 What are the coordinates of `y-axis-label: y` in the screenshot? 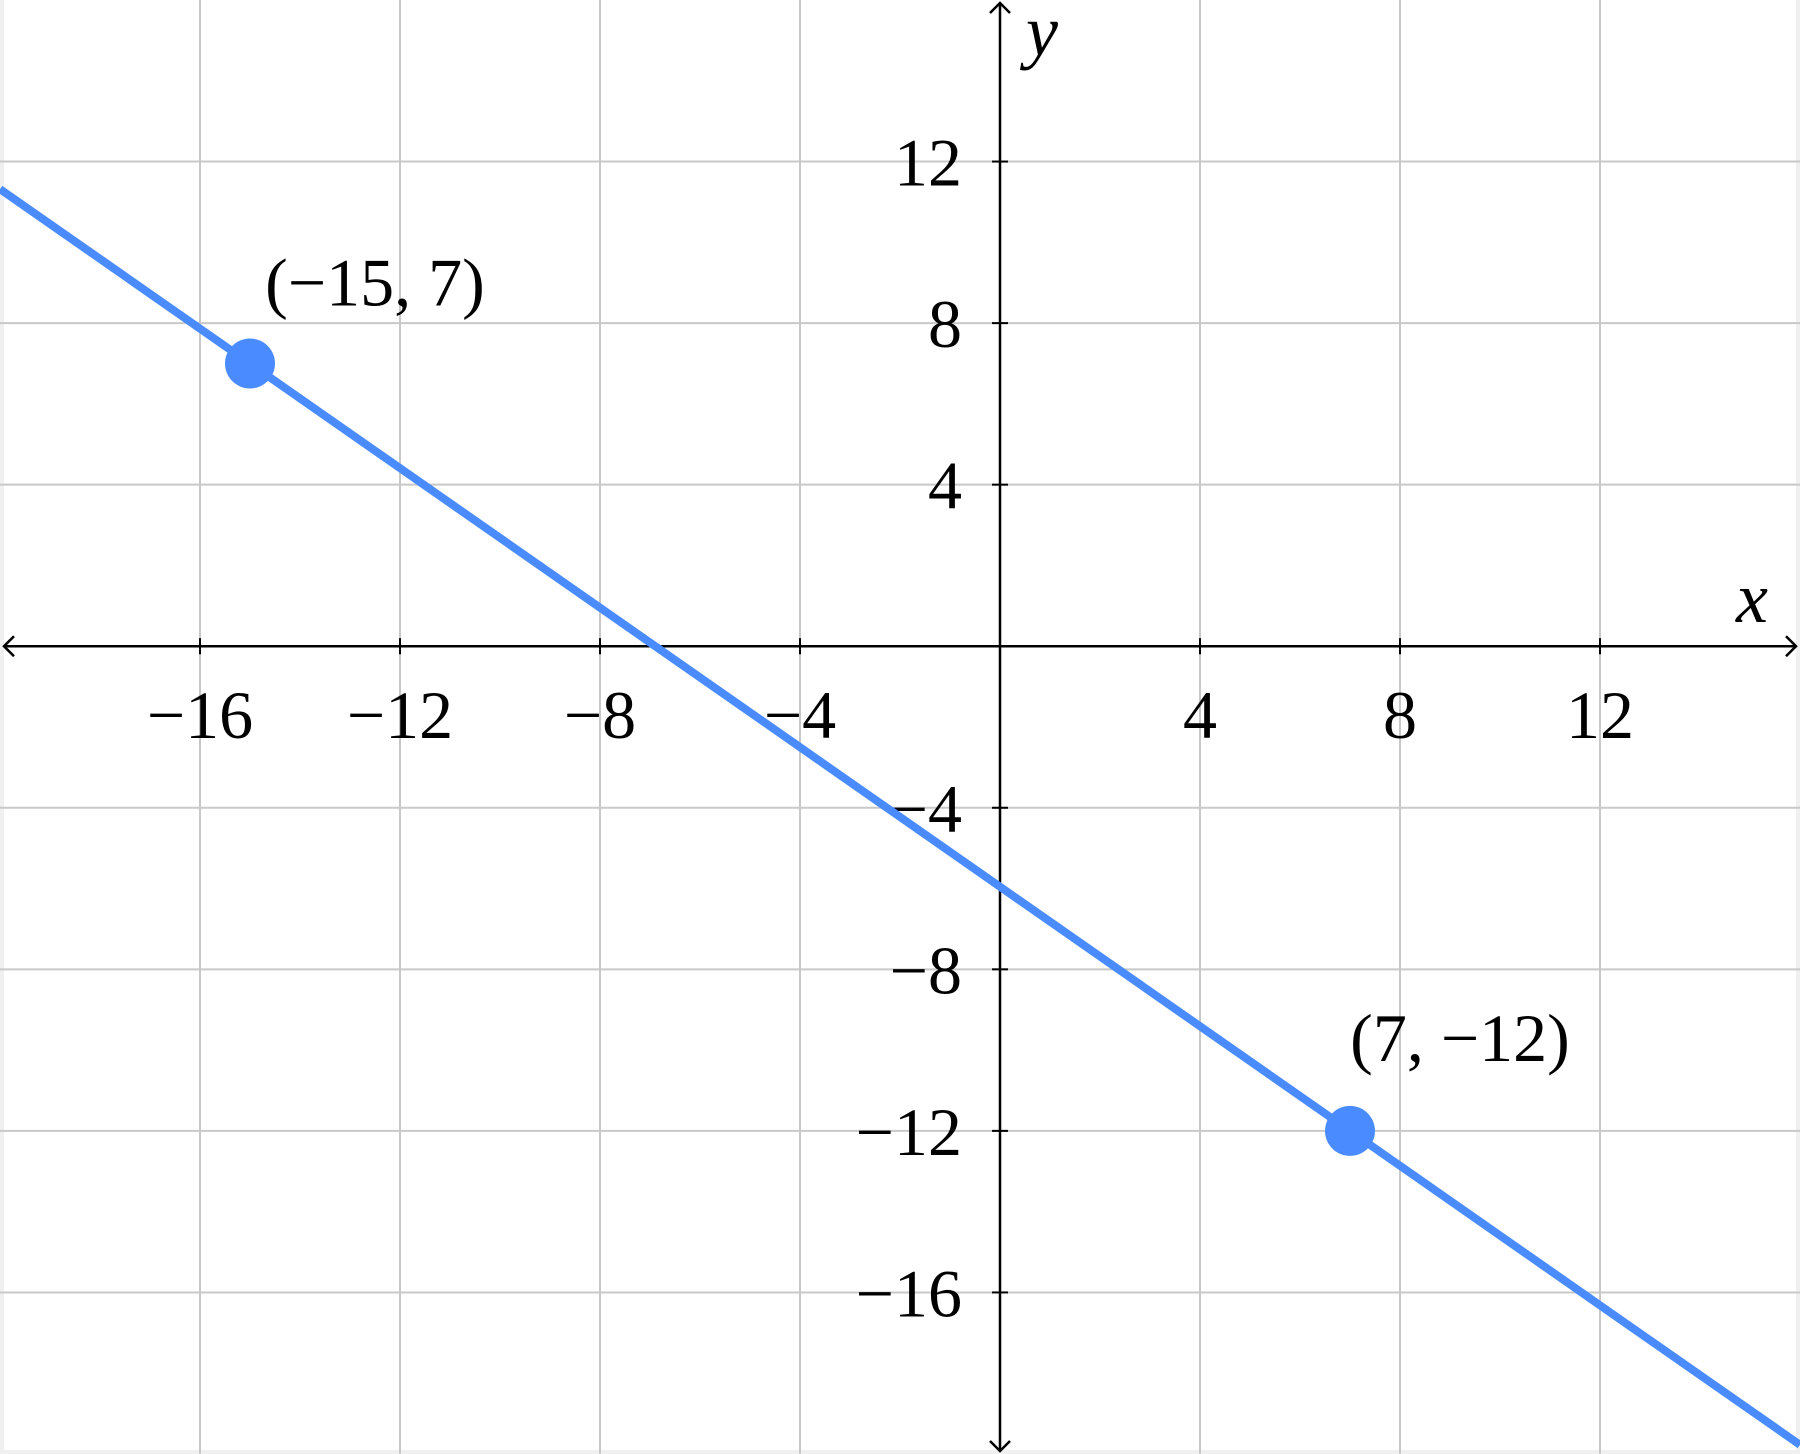 It's located at (1038, 35).